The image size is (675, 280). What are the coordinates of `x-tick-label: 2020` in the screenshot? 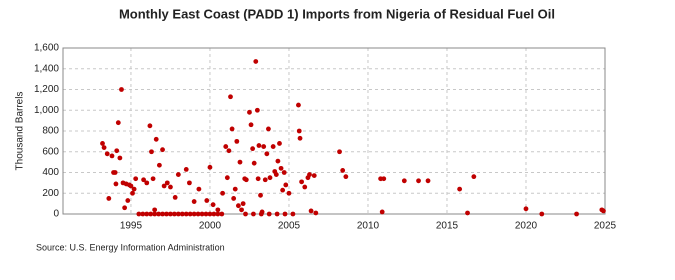 It's located at (526, 226).